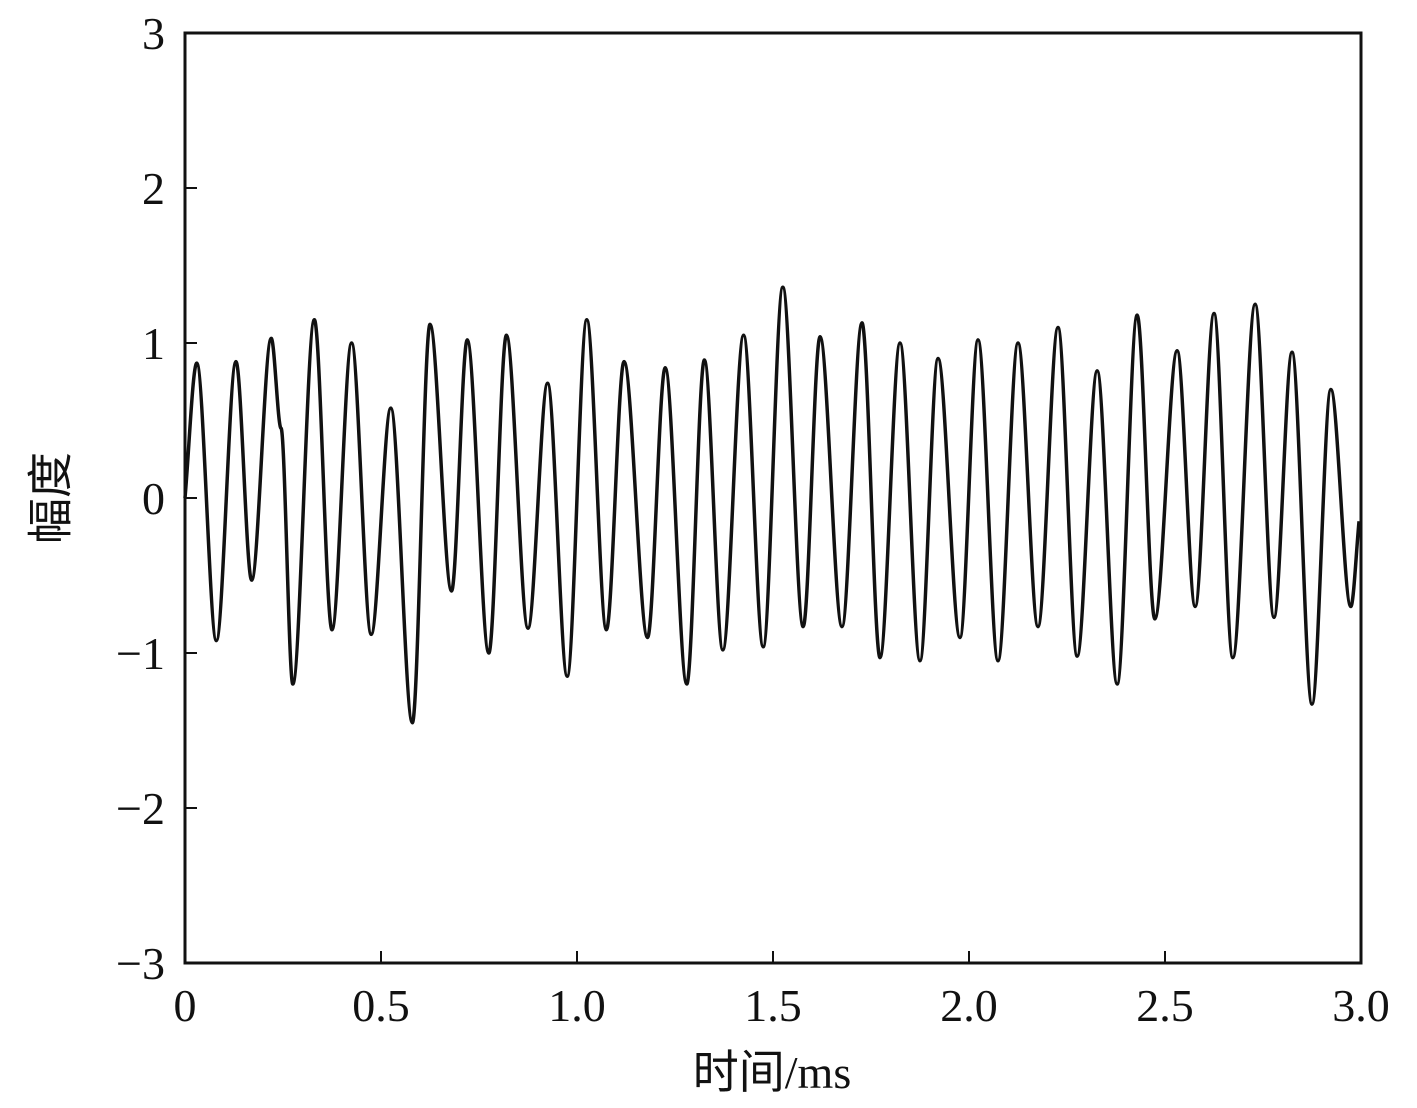 Image resolution: width=1417 pixels, height=1108 pixels. I want to click on x-tick-label: 2.5, so click(1165, 1005).